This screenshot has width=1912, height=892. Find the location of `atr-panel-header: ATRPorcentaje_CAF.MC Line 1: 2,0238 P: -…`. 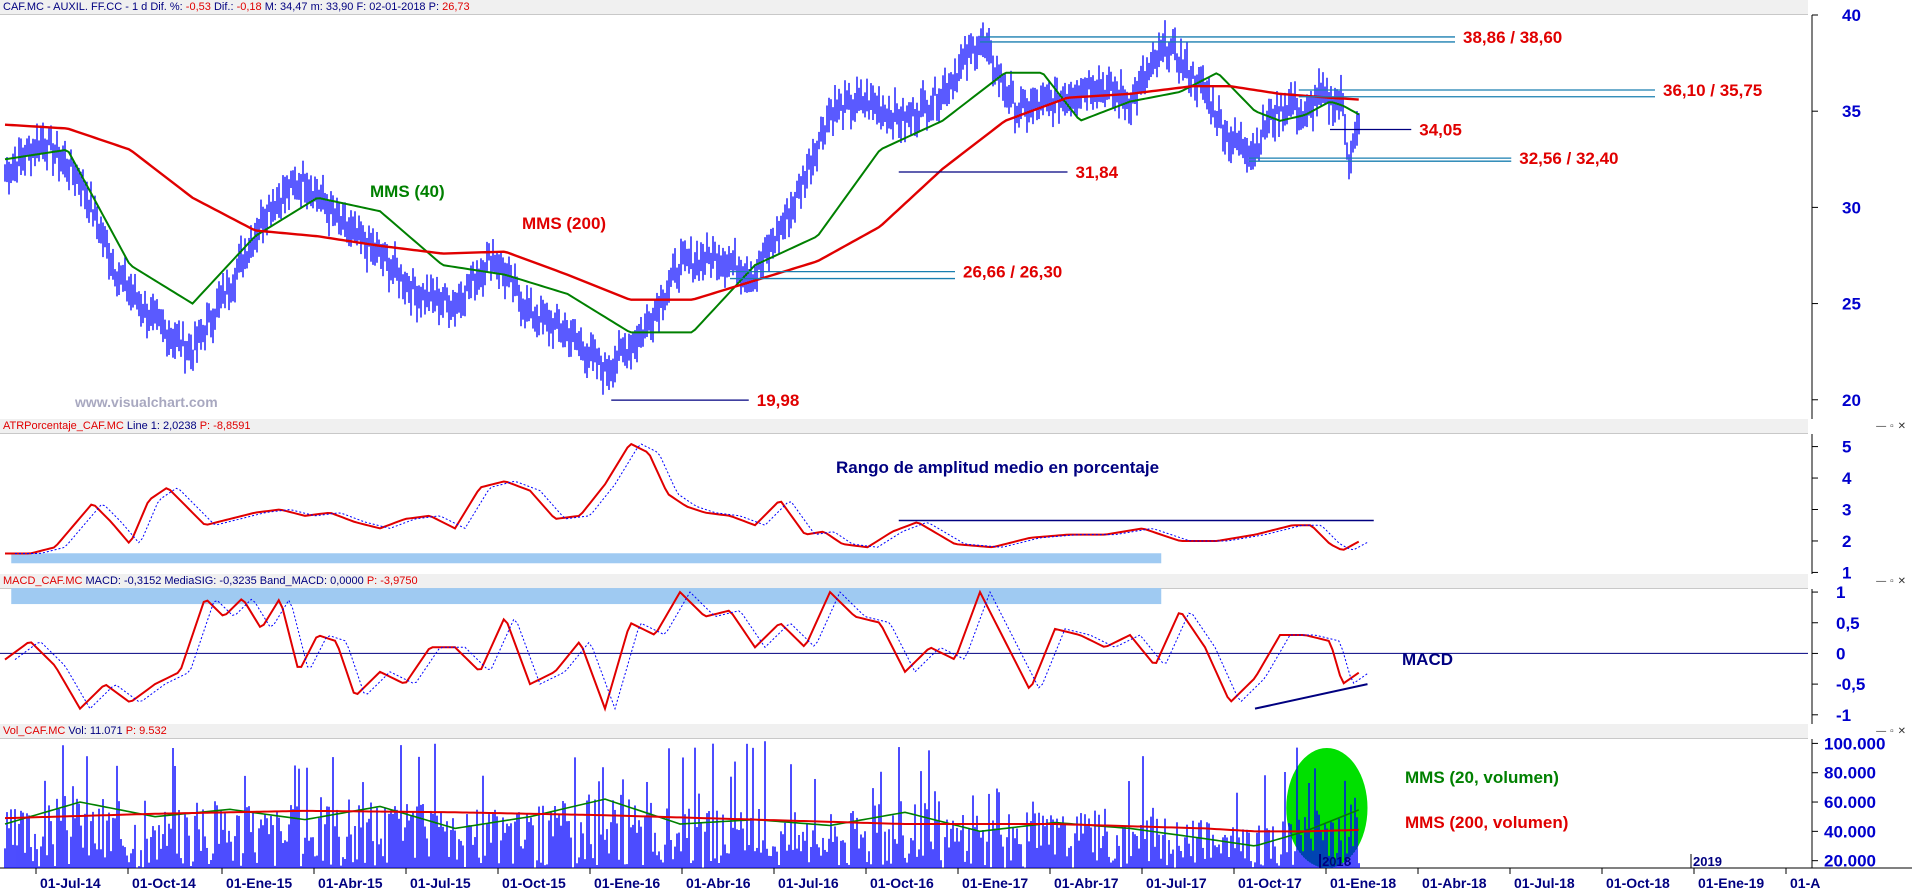

atr-panel-header: ATRPorcentaje_CAF.MC Line 1: 2,0238 P: -… is located at coordinates (904, 426).